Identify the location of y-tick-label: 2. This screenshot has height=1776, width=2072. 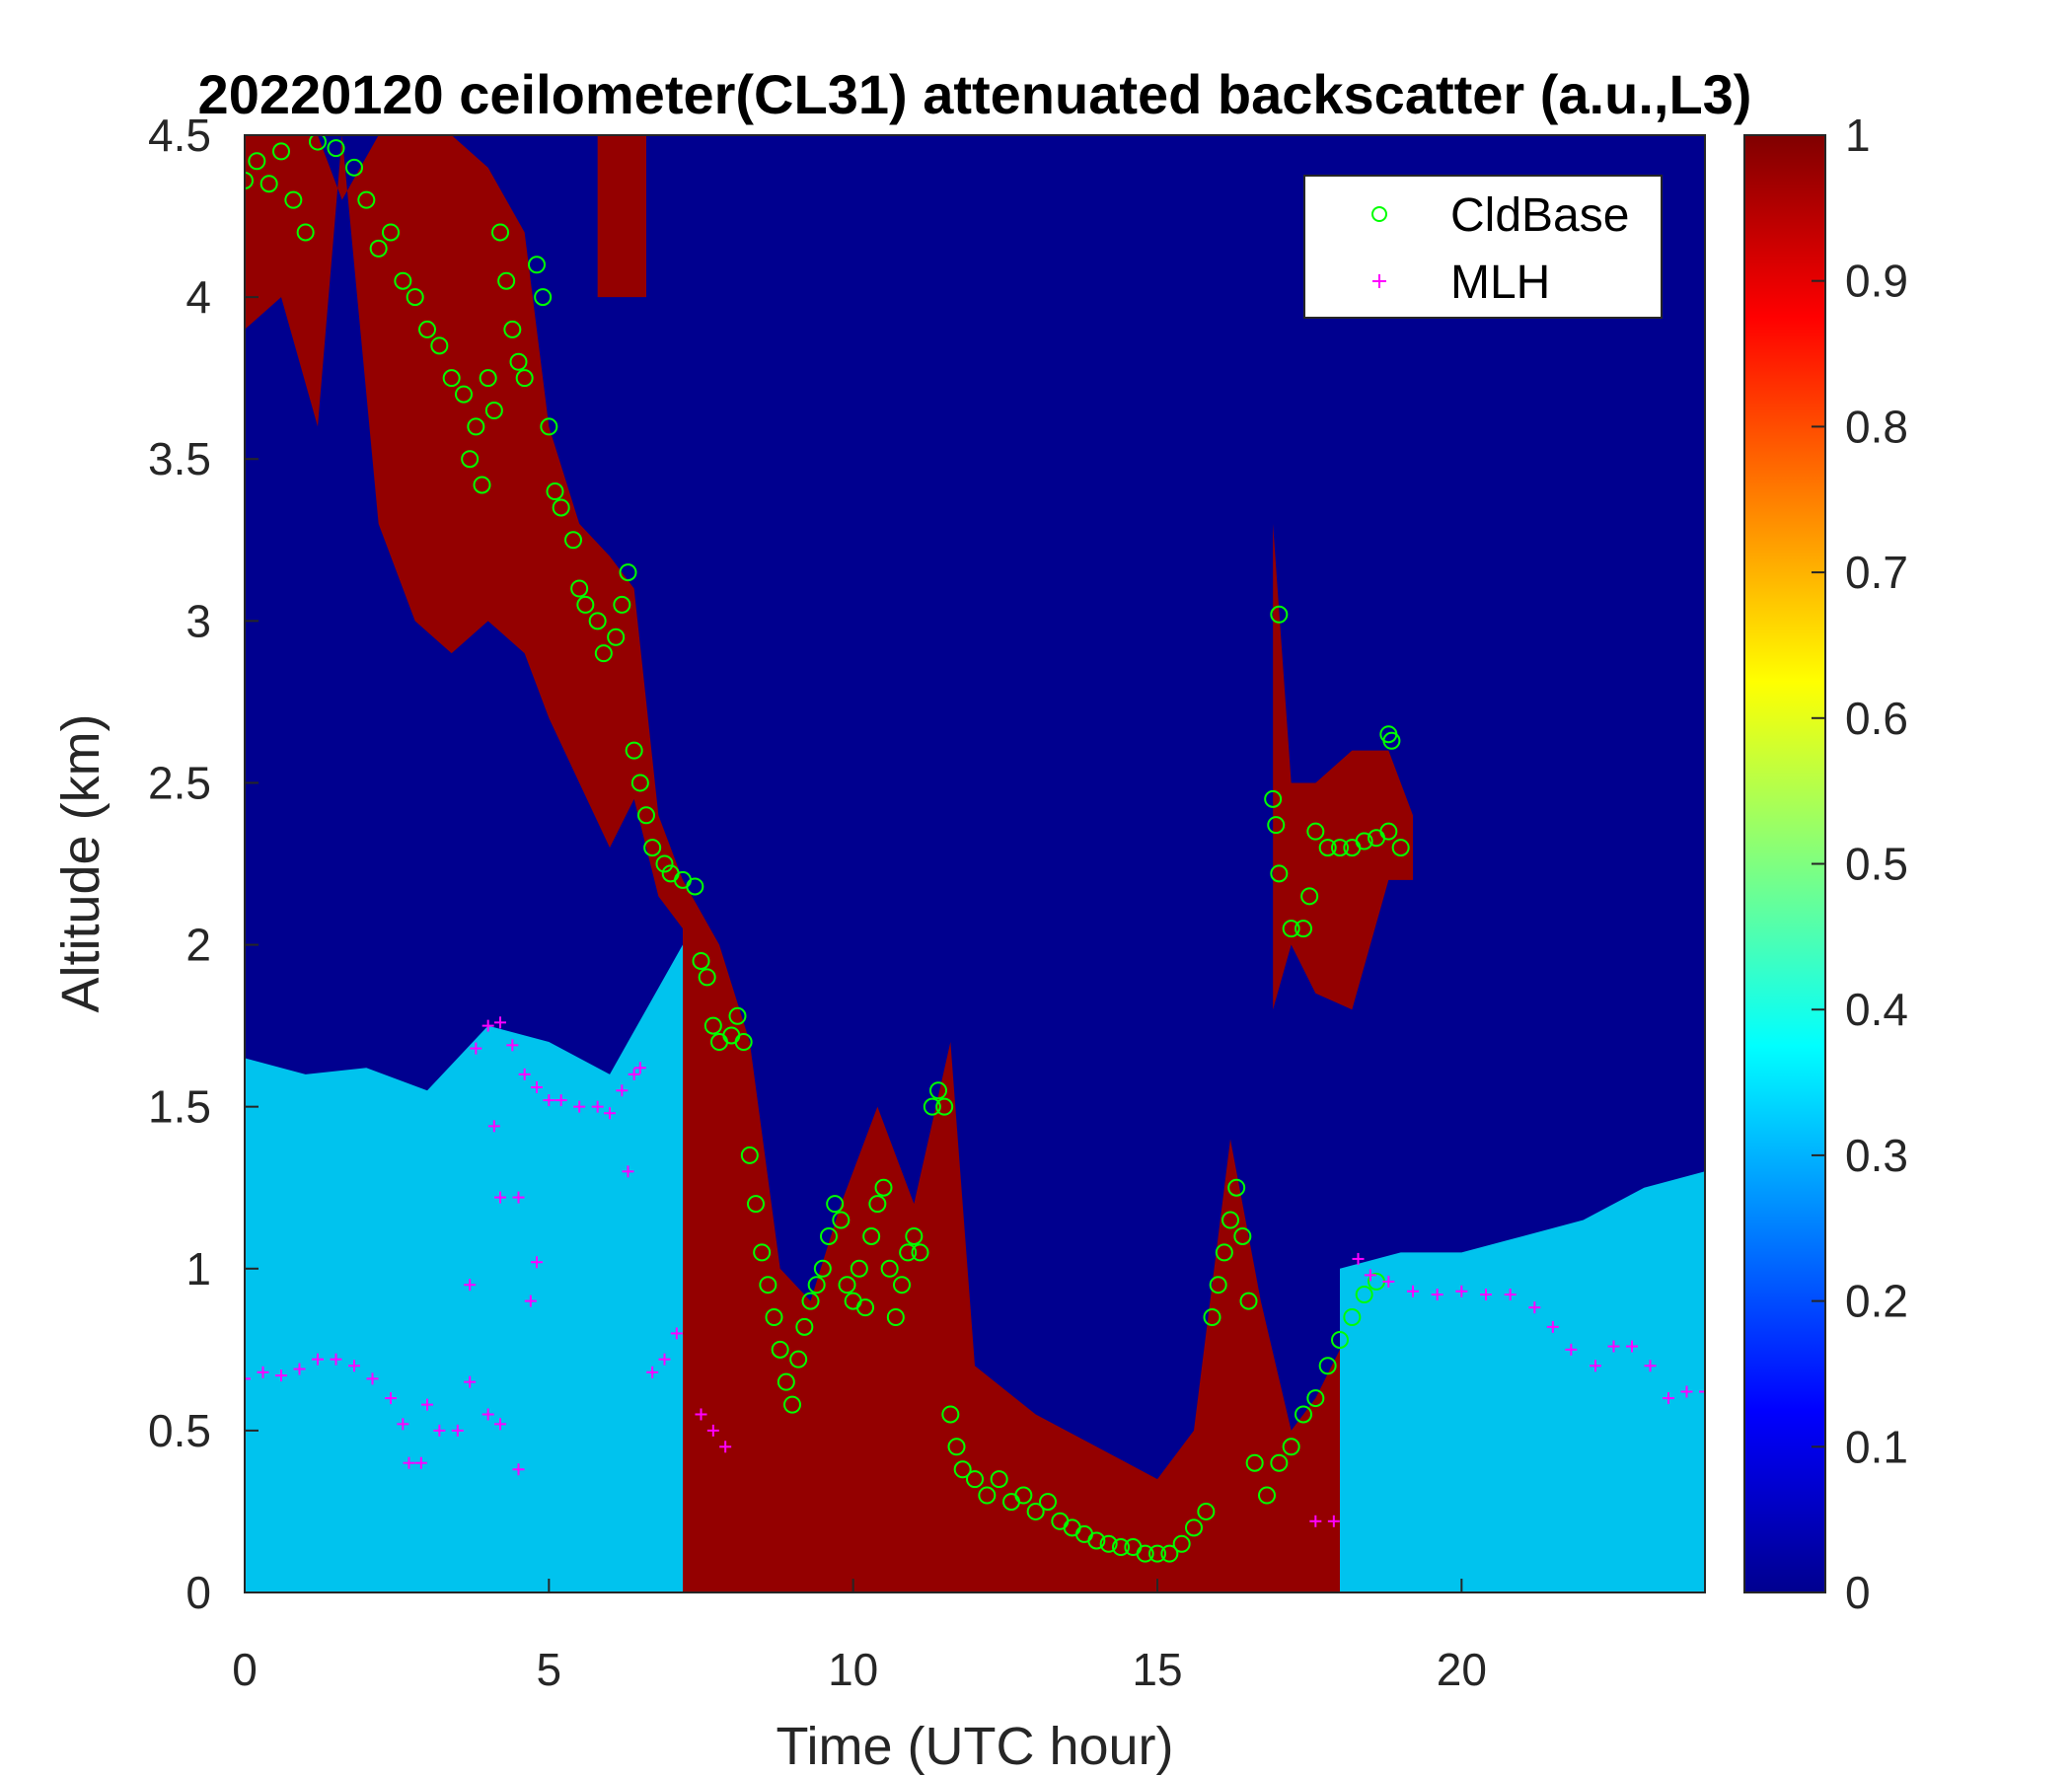
(198, 946).